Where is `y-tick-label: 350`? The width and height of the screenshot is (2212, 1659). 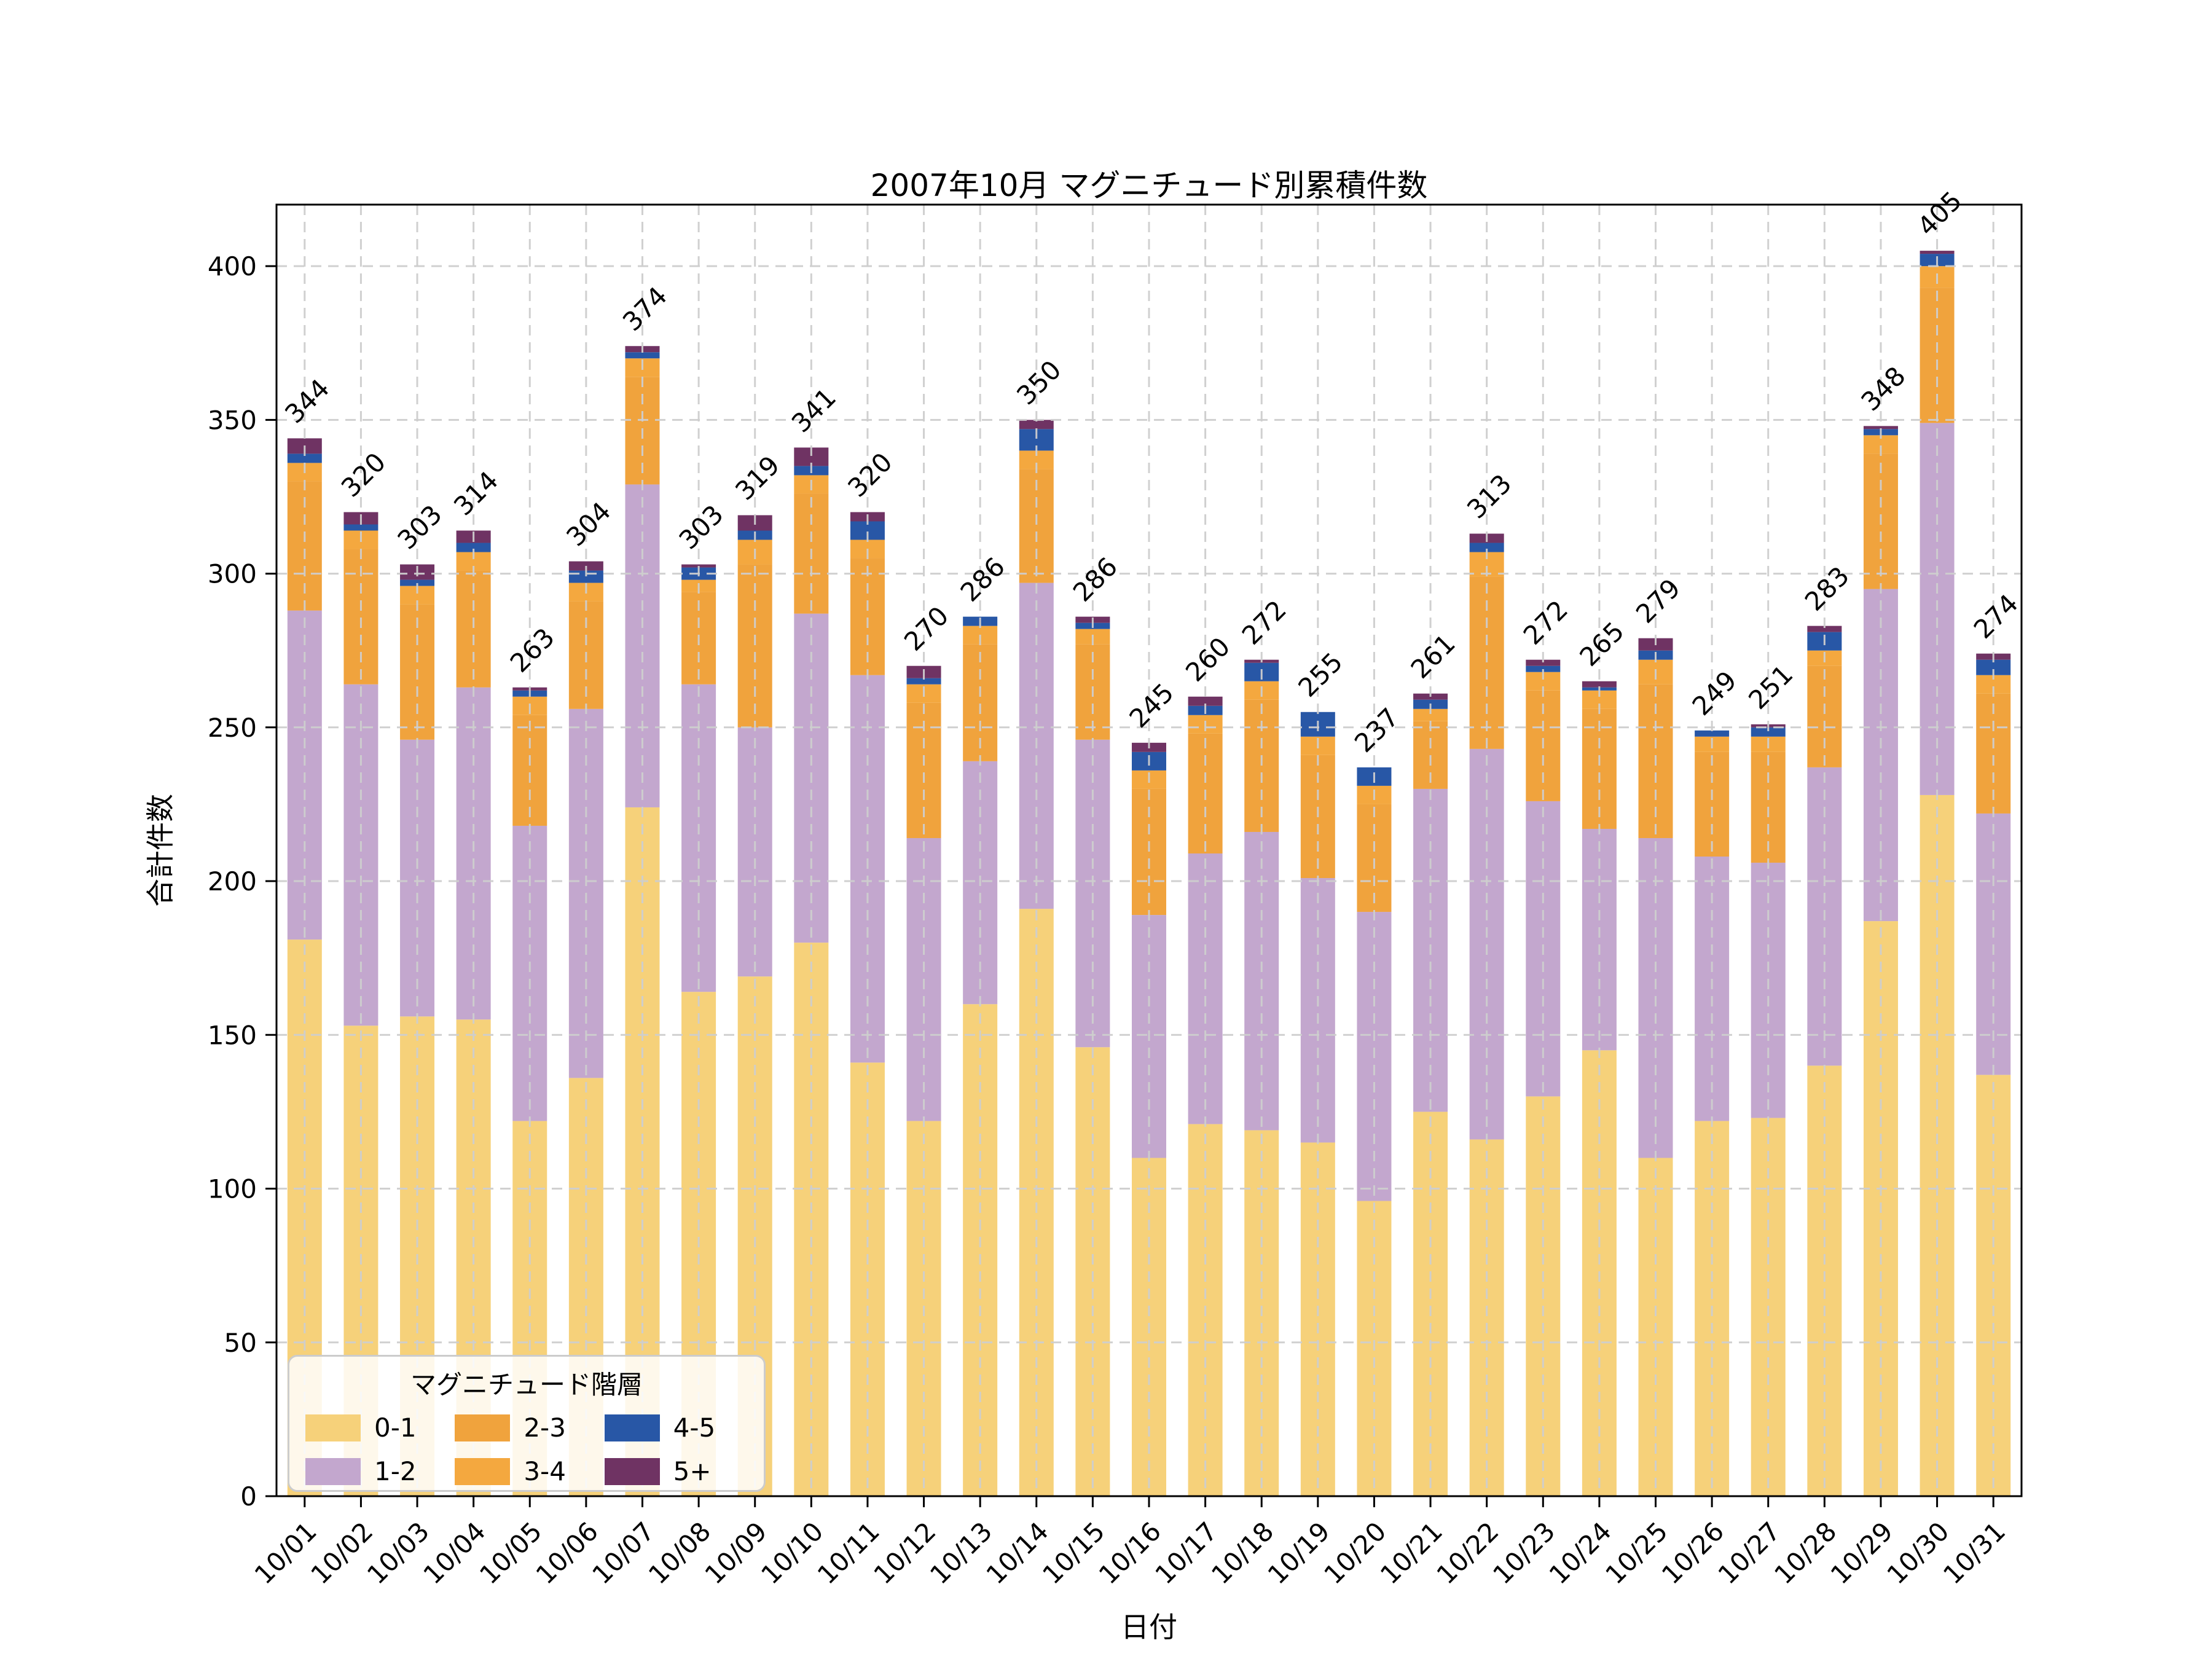
y-tick-label: 350 is located at coordinates (232, 420).